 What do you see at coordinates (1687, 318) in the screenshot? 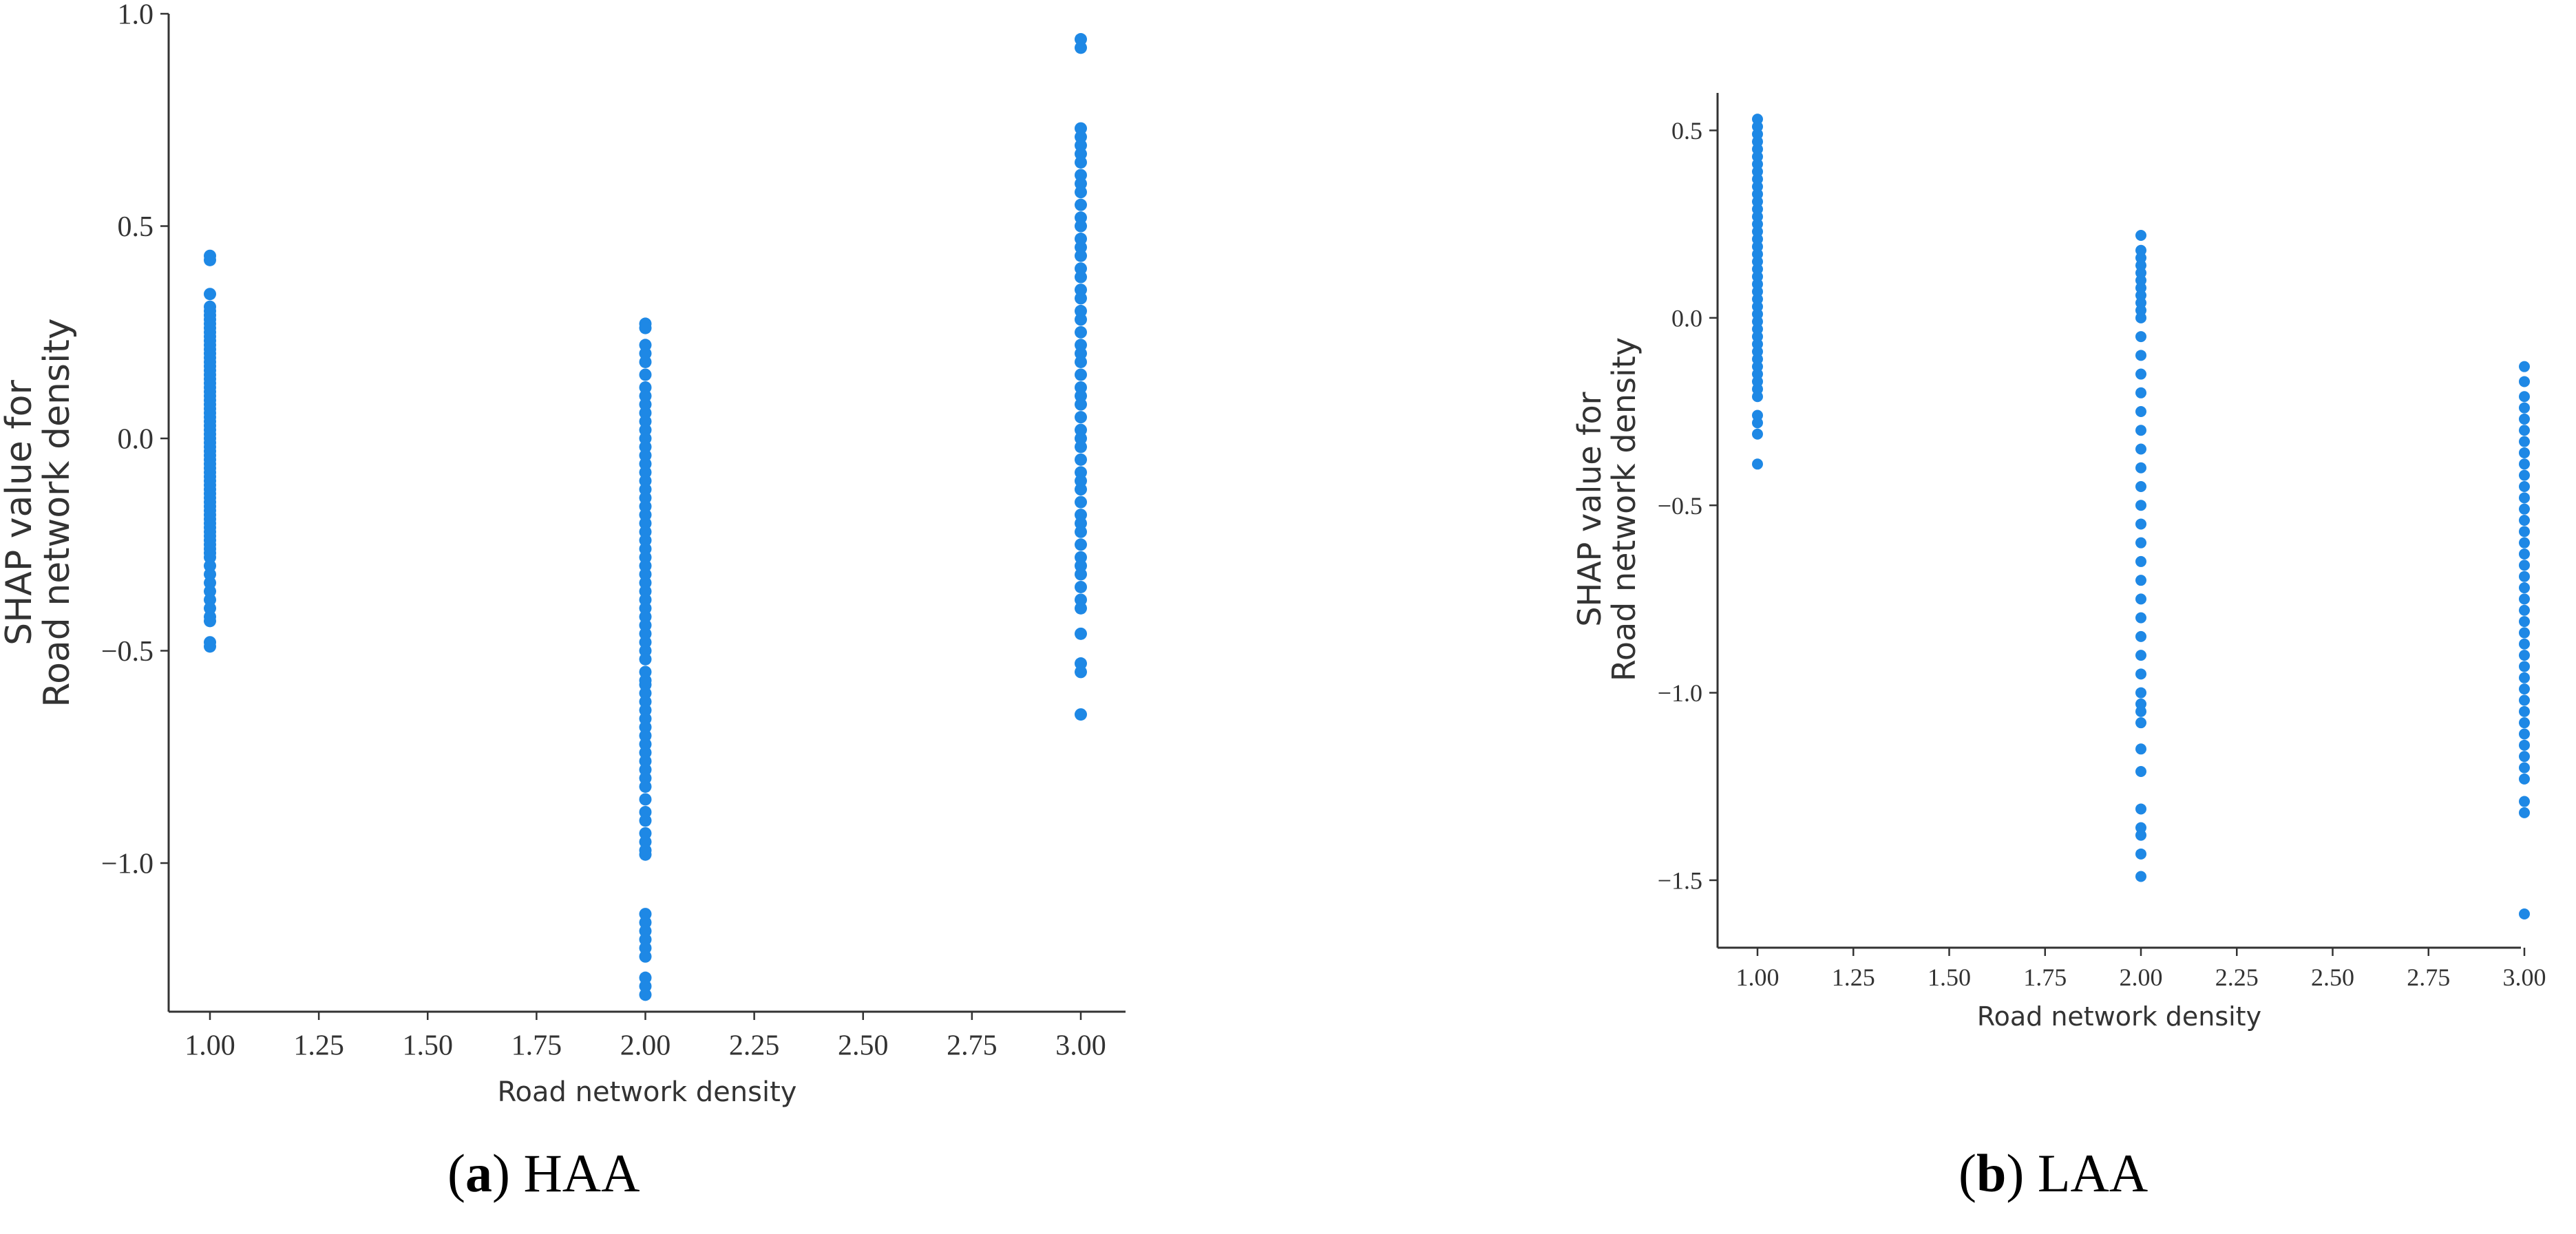
I see `panel-b-y-tick-label: 0.0` at bounding box center [1687, 318].